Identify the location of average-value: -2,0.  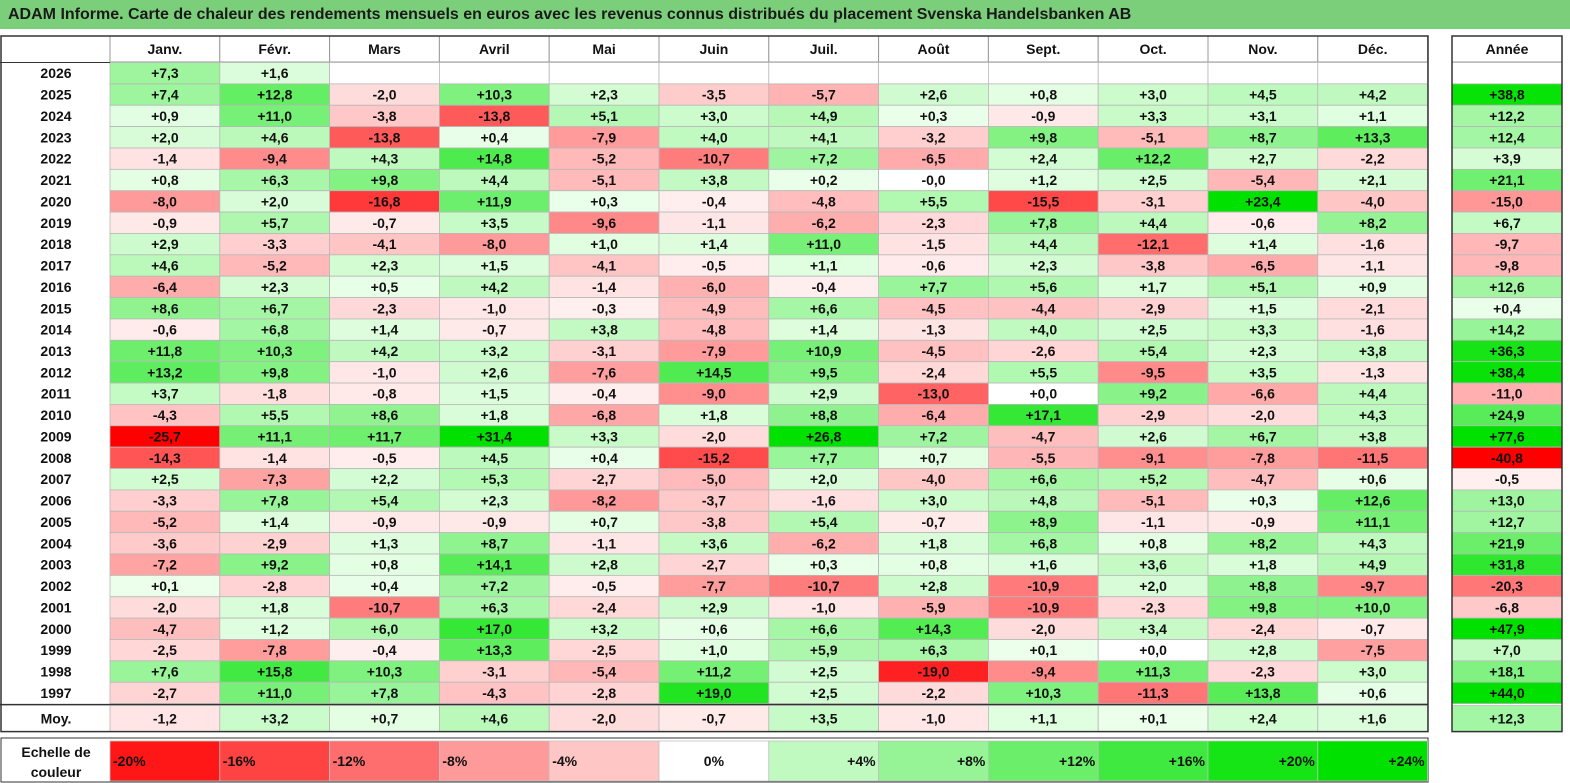
(604, 719).